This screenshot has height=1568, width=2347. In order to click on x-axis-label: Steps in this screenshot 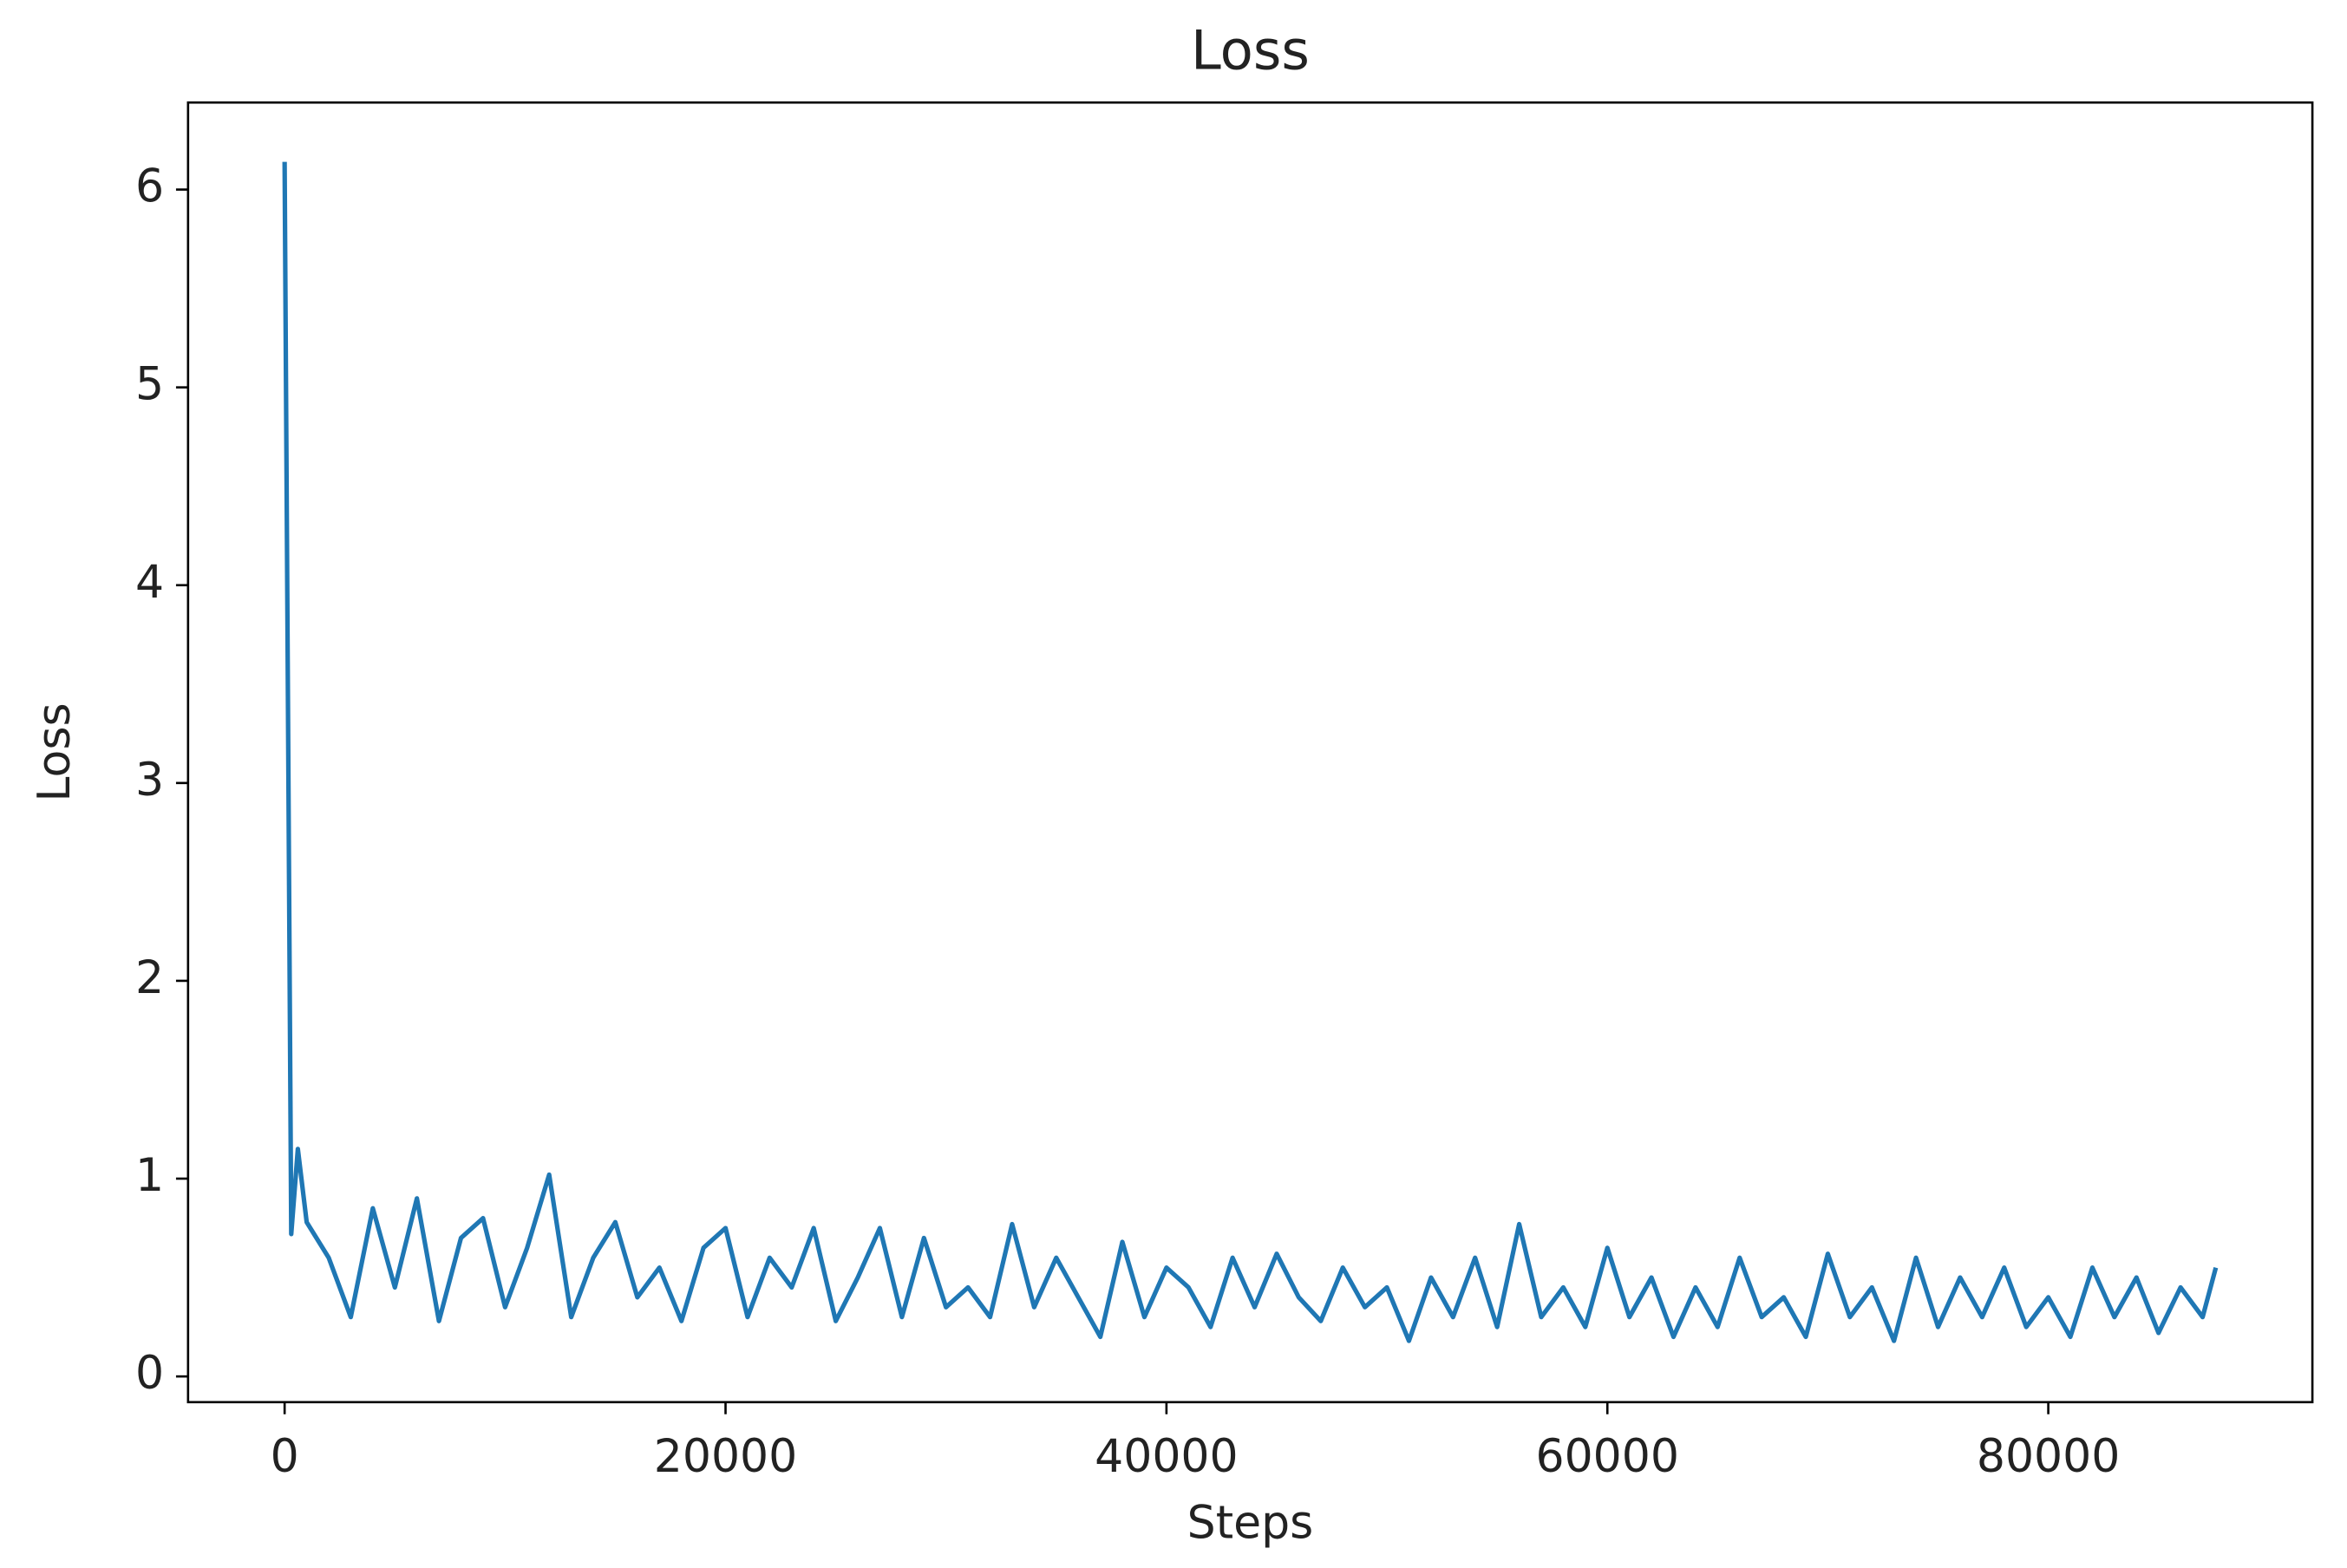, I will do `click(1250, 1523)`.